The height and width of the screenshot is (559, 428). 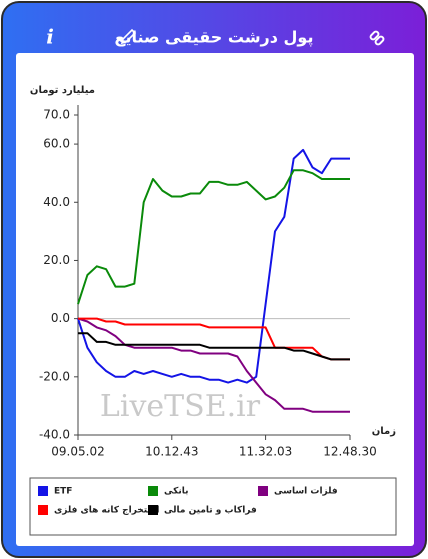 What do you see at coordinates (56, 260) in the screenshot?
I see `y-tick-label: 20.0` at bounding box center [56, 260].